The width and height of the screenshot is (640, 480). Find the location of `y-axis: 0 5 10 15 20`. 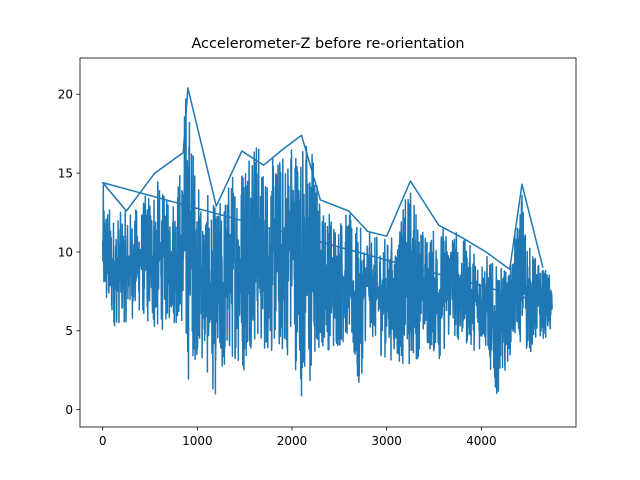

y-axis: 0 5 10 15 20 is located at coordinates (69, 252).